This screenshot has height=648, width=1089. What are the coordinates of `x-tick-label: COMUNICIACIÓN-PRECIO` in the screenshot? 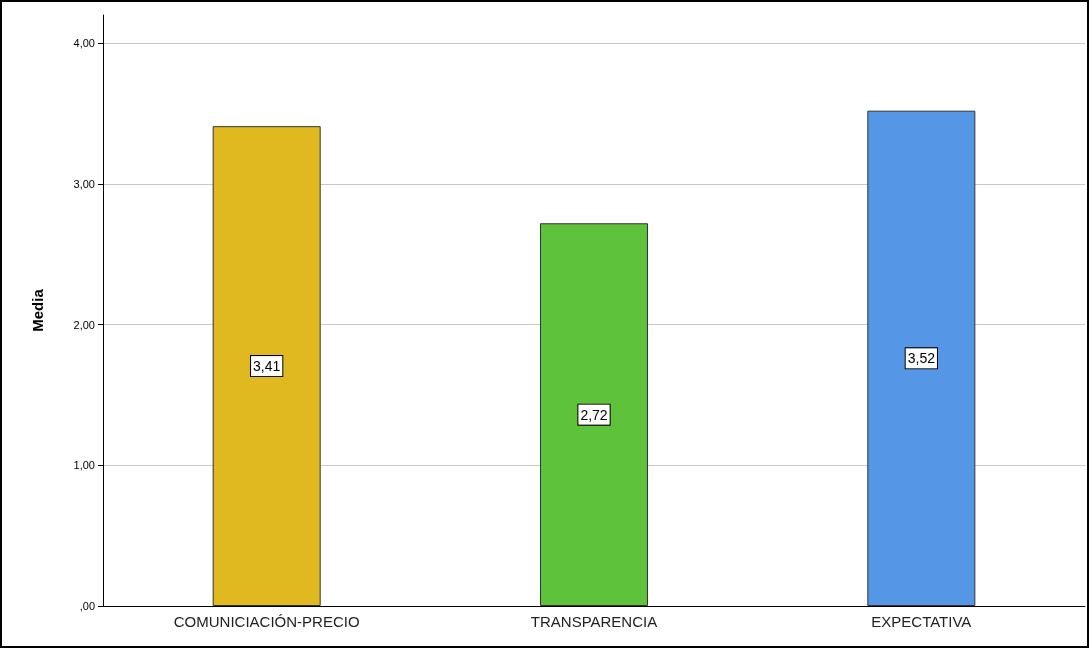 It's located at (266, 621).